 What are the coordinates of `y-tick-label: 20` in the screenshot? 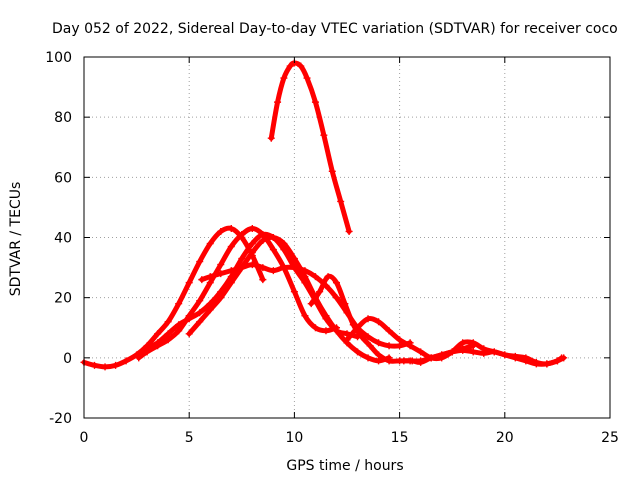 It's located at (63, 299).